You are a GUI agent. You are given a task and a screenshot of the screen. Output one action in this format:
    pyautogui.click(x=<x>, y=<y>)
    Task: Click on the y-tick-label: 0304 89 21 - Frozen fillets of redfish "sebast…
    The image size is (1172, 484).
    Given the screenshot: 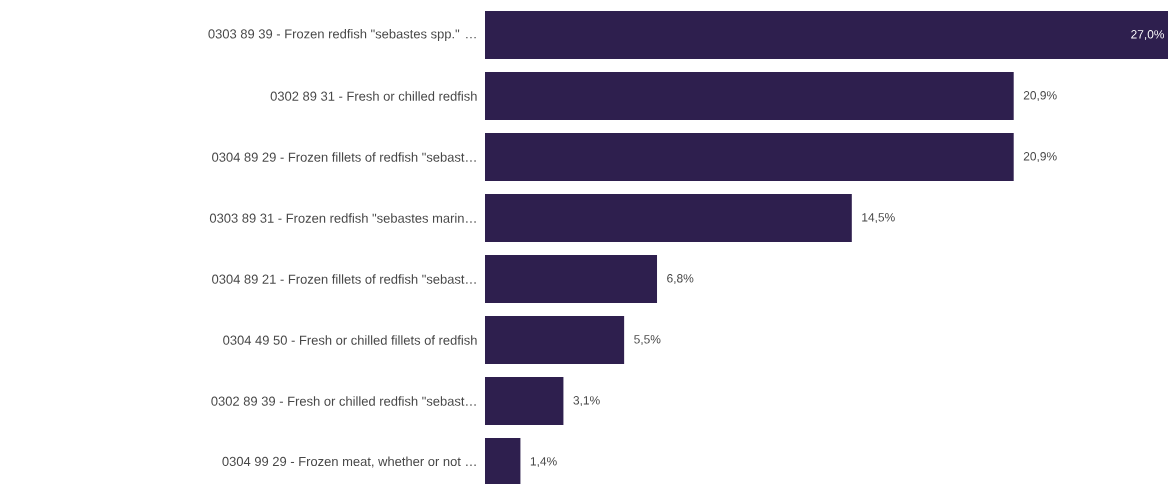 What is the action you would take?
    pyautogui.click(x=344, y=279)
    